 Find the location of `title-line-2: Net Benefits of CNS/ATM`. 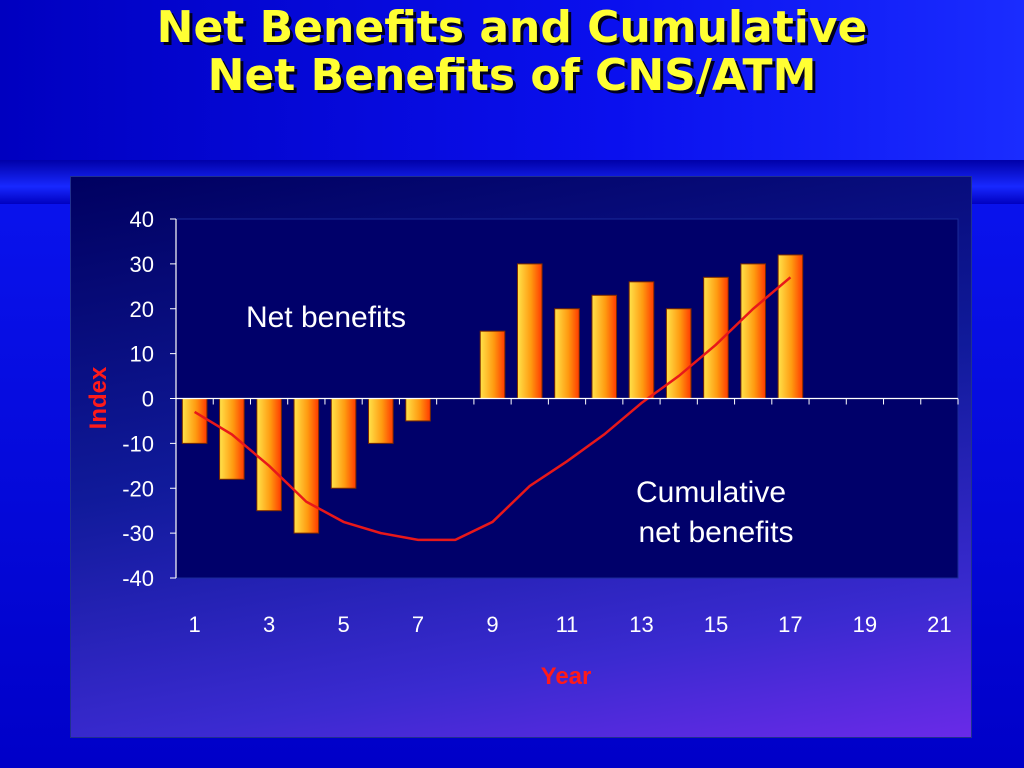

title-line-2: Net Benefits of CNS/ATM is located at coordinates (512, 75).